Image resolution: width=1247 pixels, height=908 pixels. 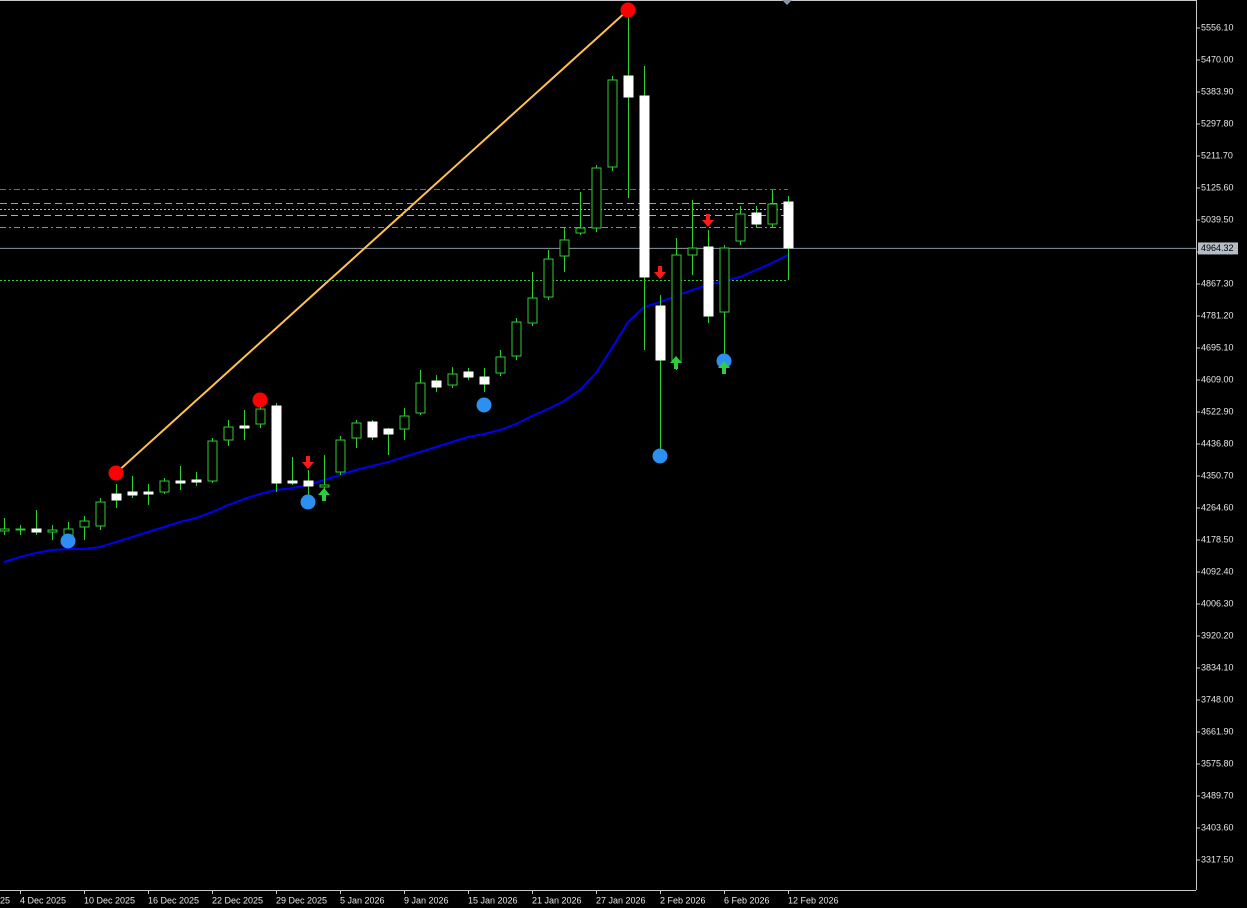 What do you see at coordinates (1217, 635) in the screenshot?
I see `y-tick-label: 3920.20` at bounding box center [1217, 635].